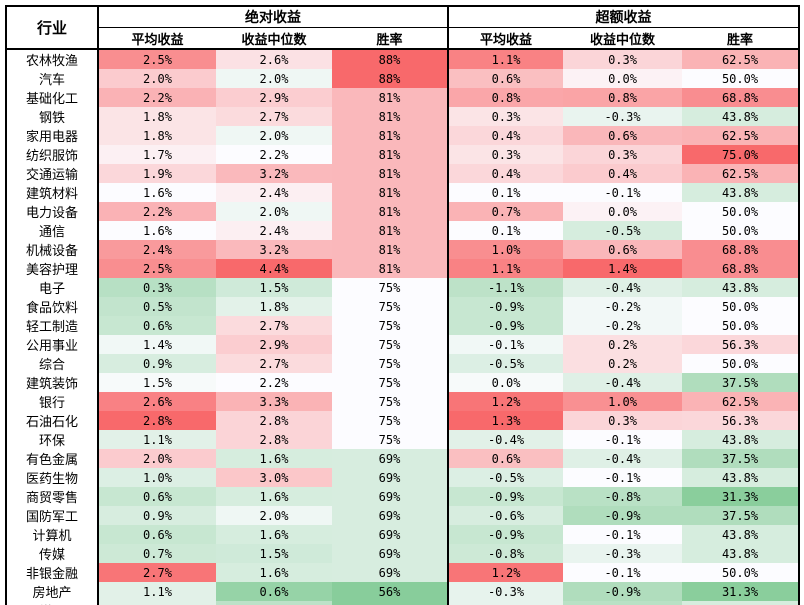 This screenshot has height=605, width=804. I want to click on industry-cell: 轻工制造, so click(52, 325).